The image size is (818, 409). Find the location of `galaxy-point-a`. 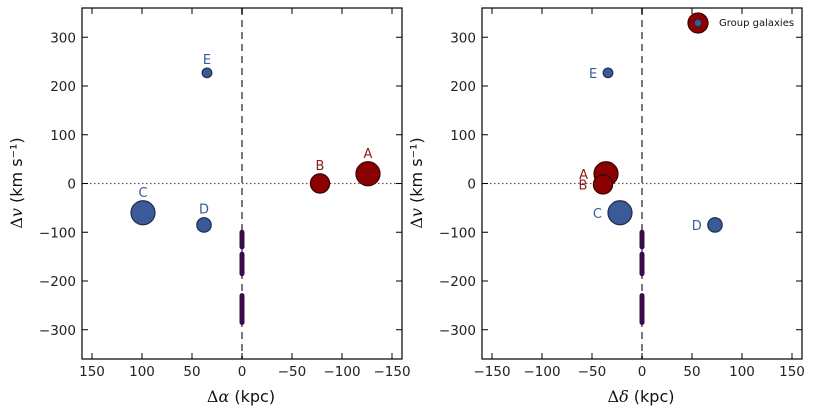

galaxy-point-a is located at coordinates (368, 174).